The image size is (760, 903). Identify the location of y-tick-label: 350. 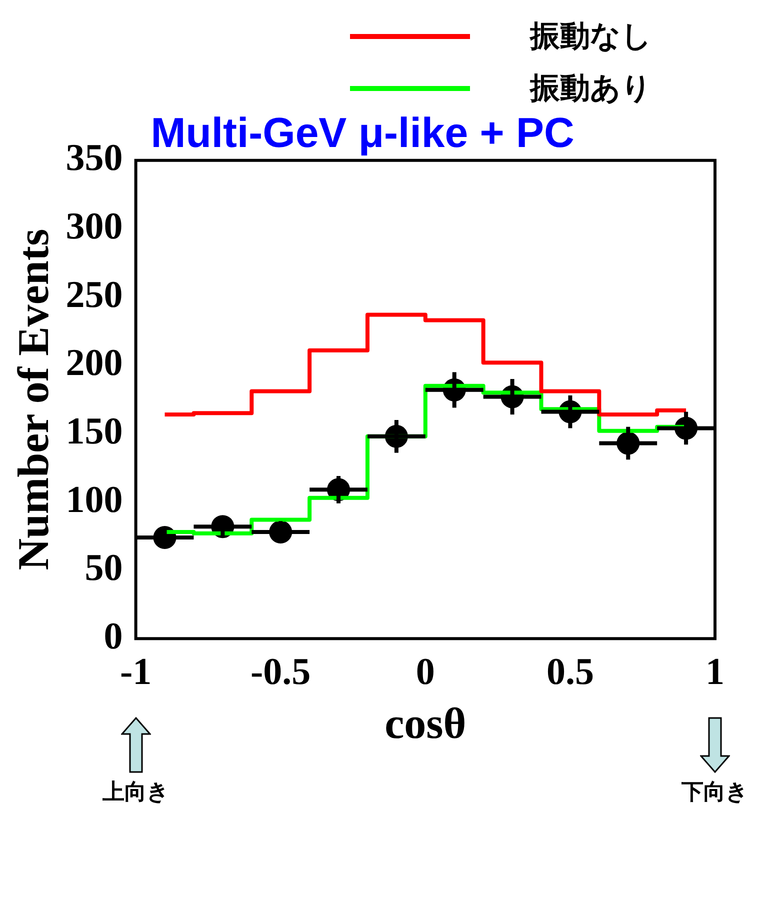
(94, 158).